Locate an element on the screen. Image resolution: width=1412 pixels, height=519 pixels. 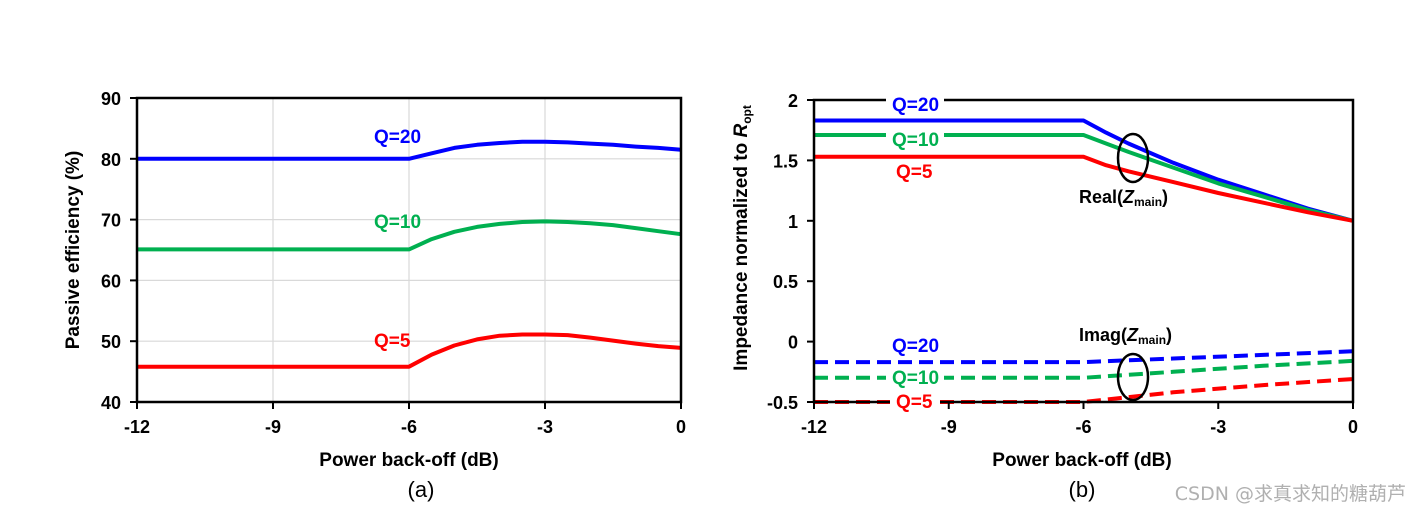
chart-b-series-imag-q10 is located at coordinates (1084, 369).